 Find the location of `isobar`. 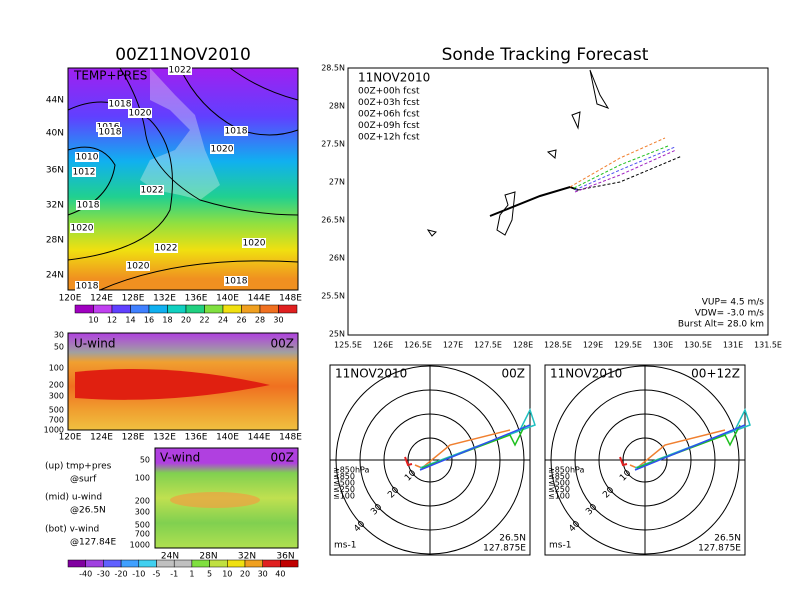

isobar is located at coordinates (199, 275).